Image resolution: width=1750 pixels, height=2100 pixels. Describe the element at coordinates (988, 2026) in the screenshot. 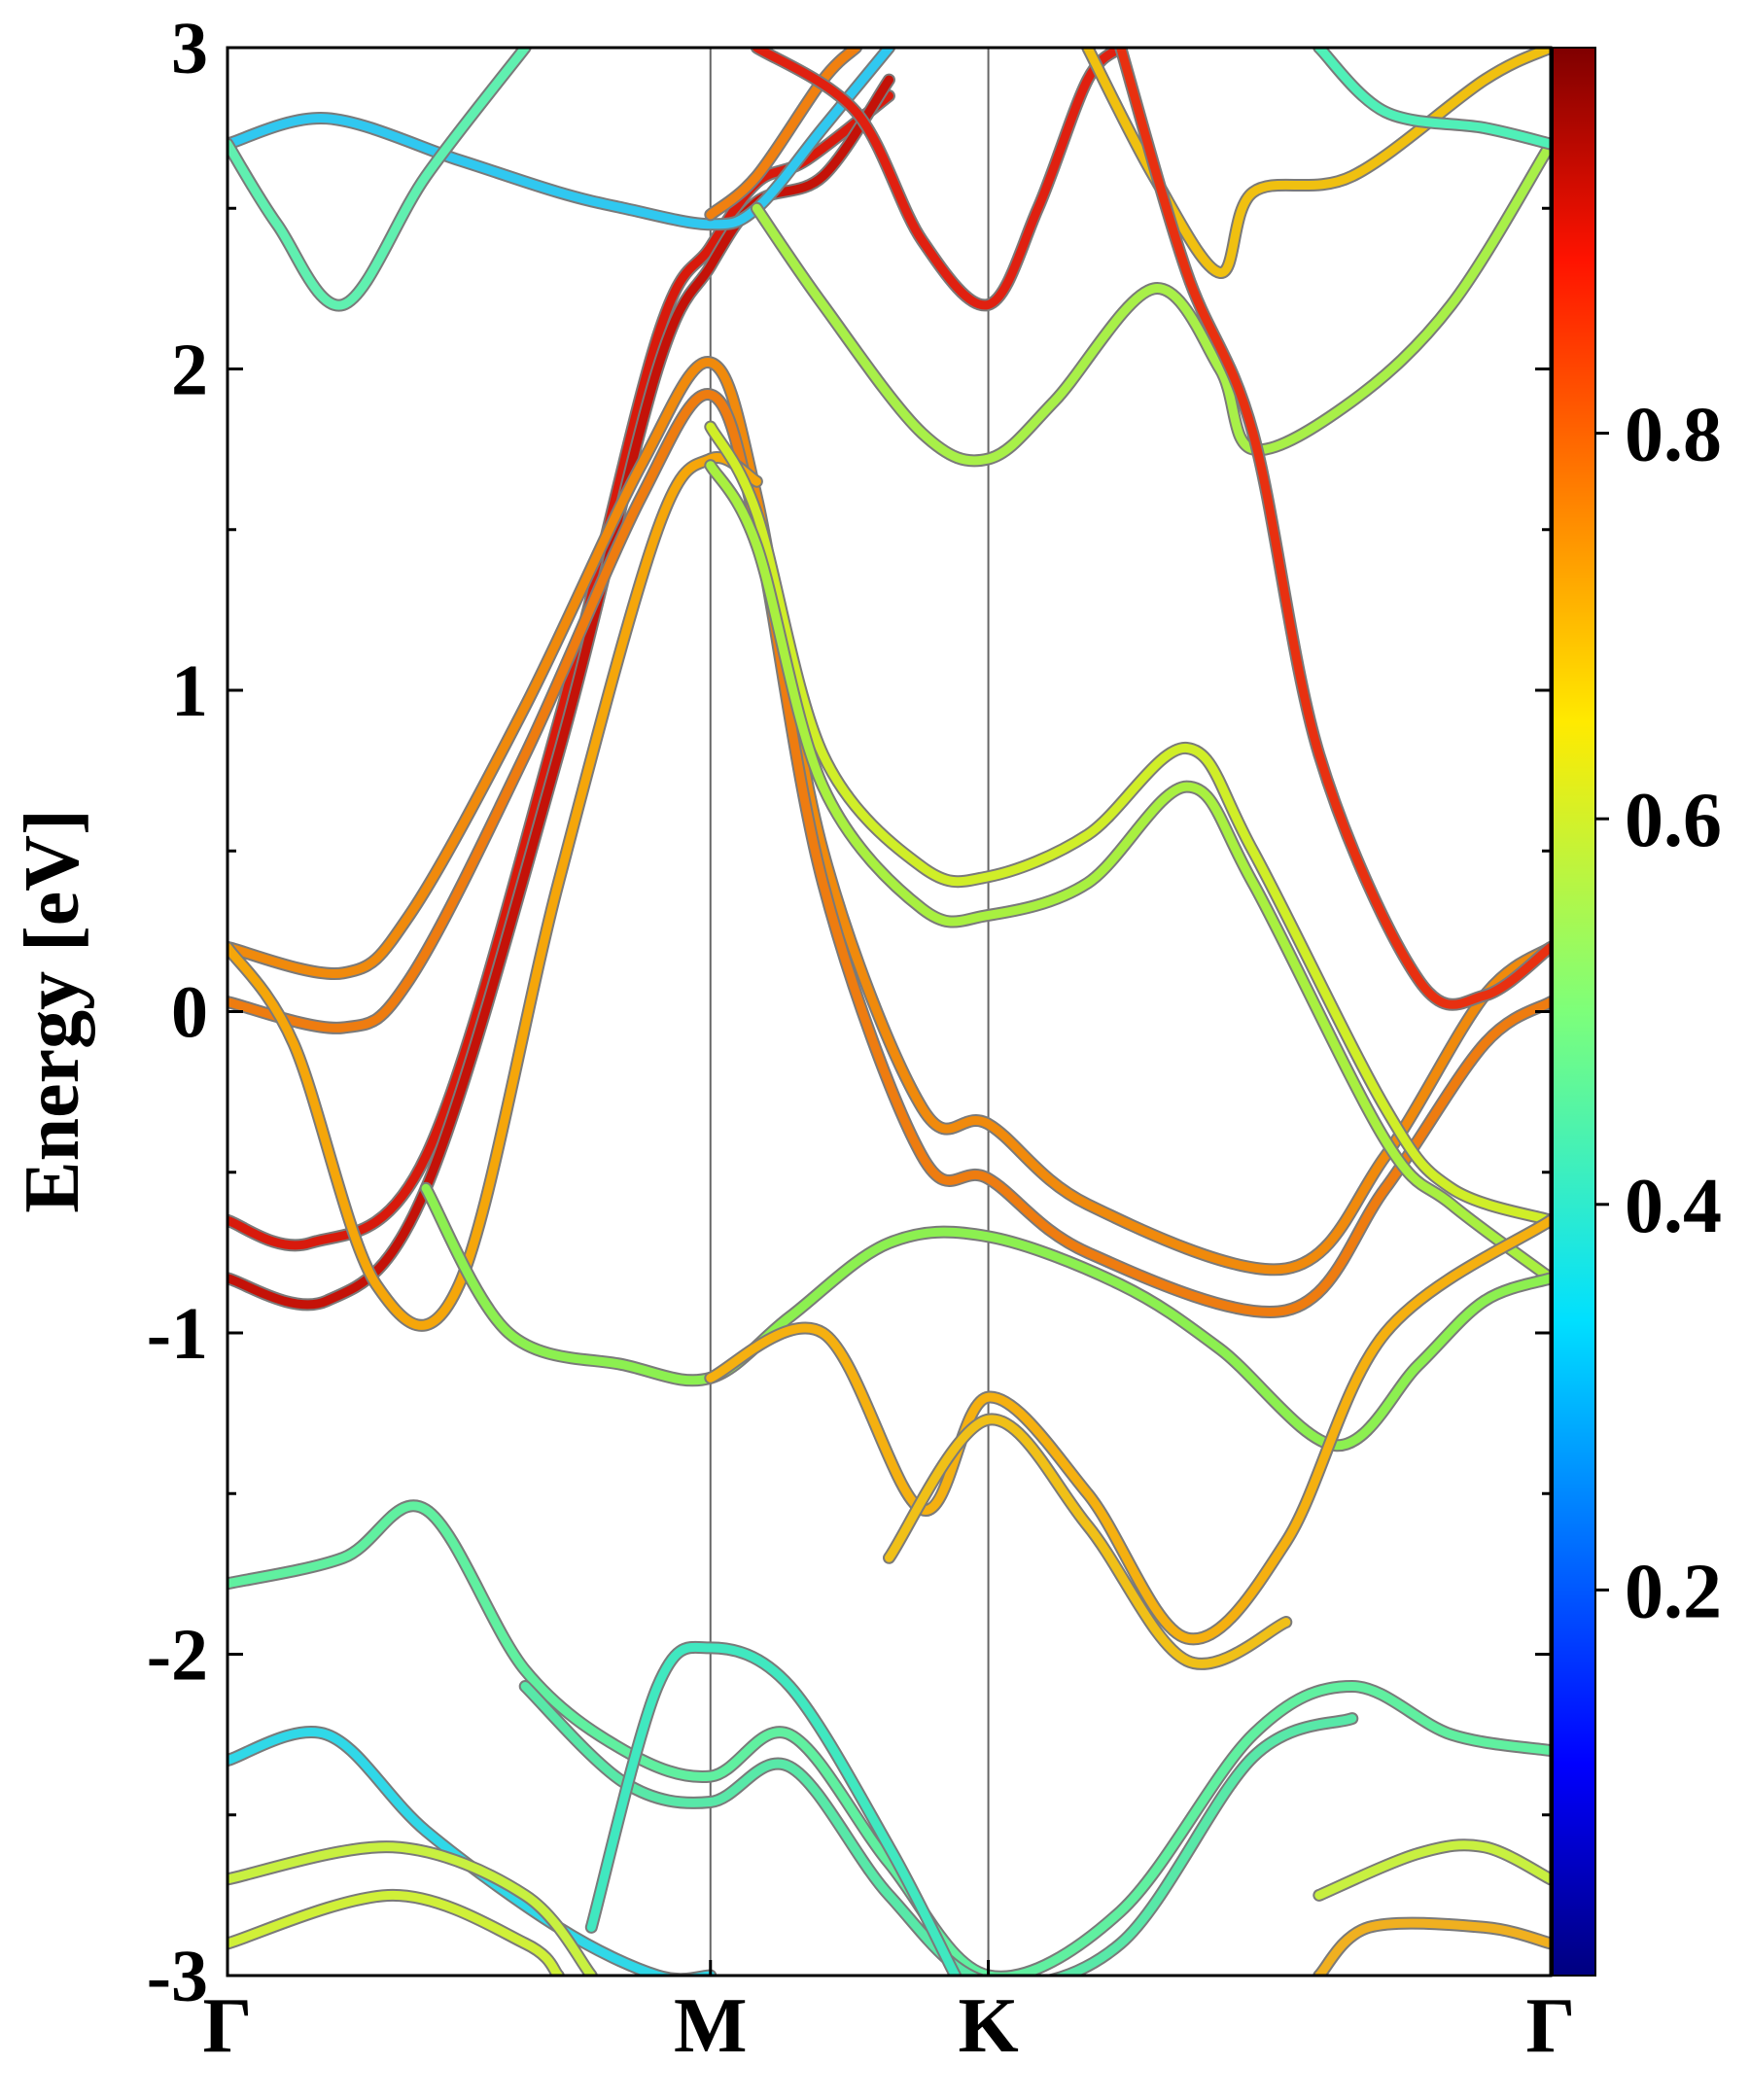

I see `x-tick-label: K` at that location.